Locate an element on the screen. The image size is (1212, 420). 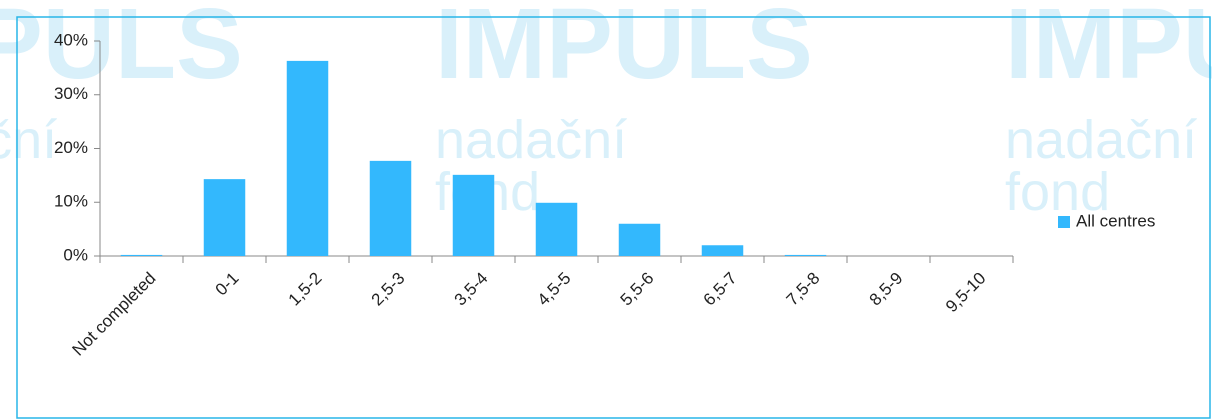
x-tick-label: 8,5-9 is located at coordinates (886, 289).